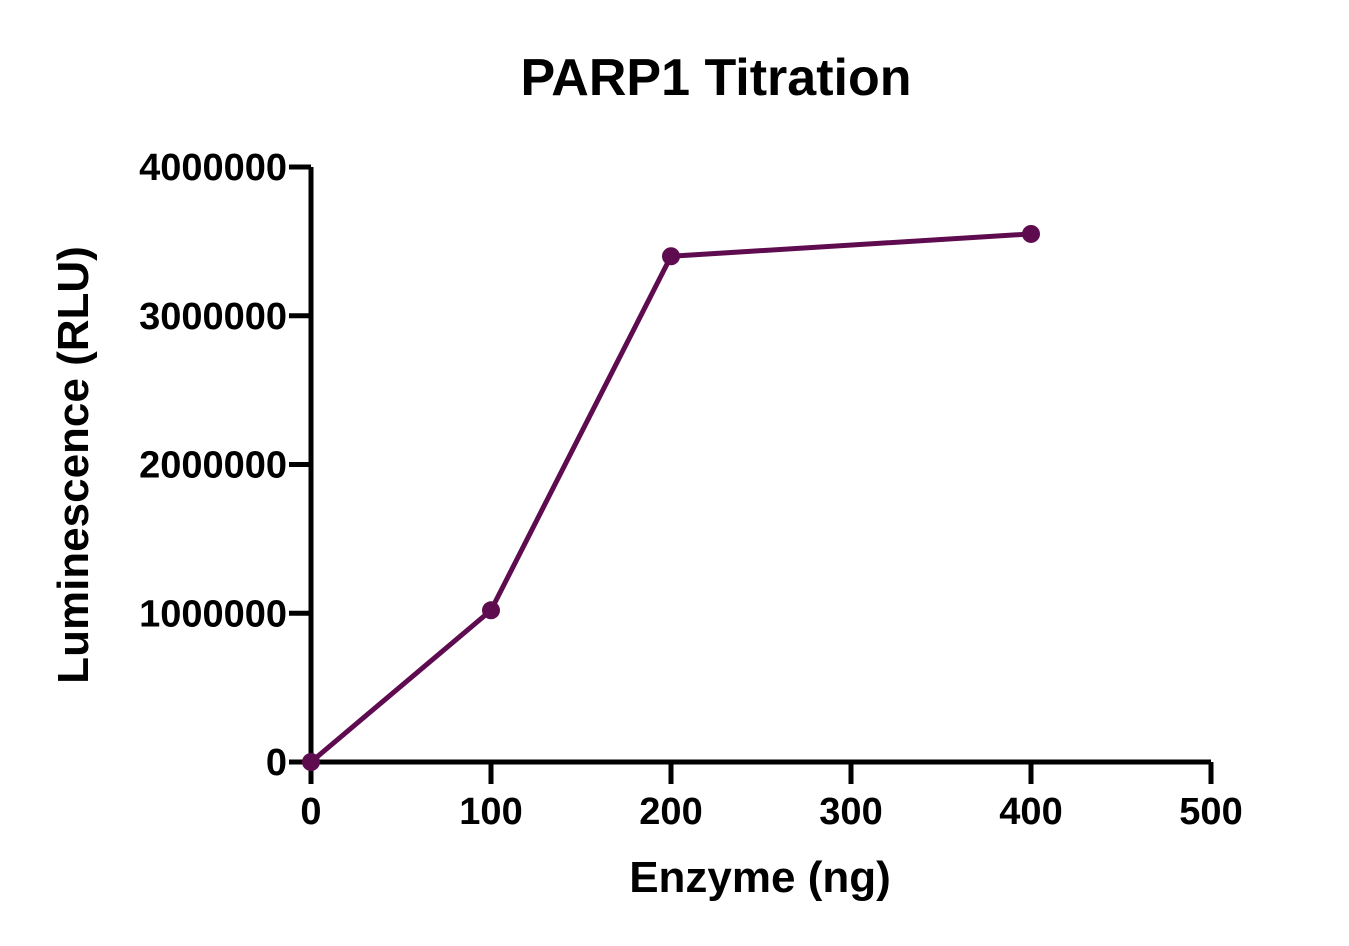 The image size is (1349, 946). I want to click on y-tick-label: 4000000, so click(213, 168).